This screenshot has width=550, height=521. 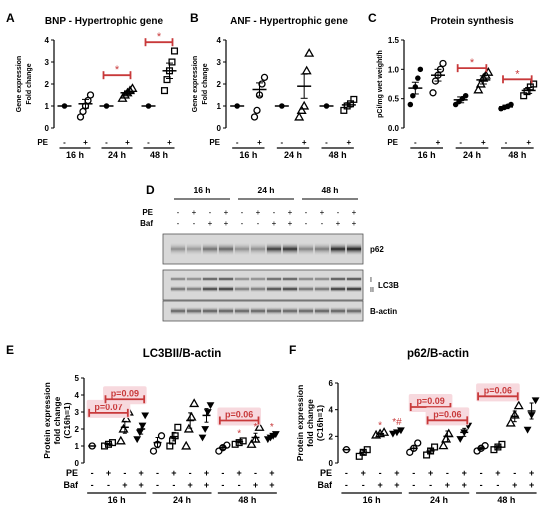 What do you see at coordinates (394, 40) in the screenshot?
I see `y-tick-label-c-3: 1.5` at bounding box center [394, 40].